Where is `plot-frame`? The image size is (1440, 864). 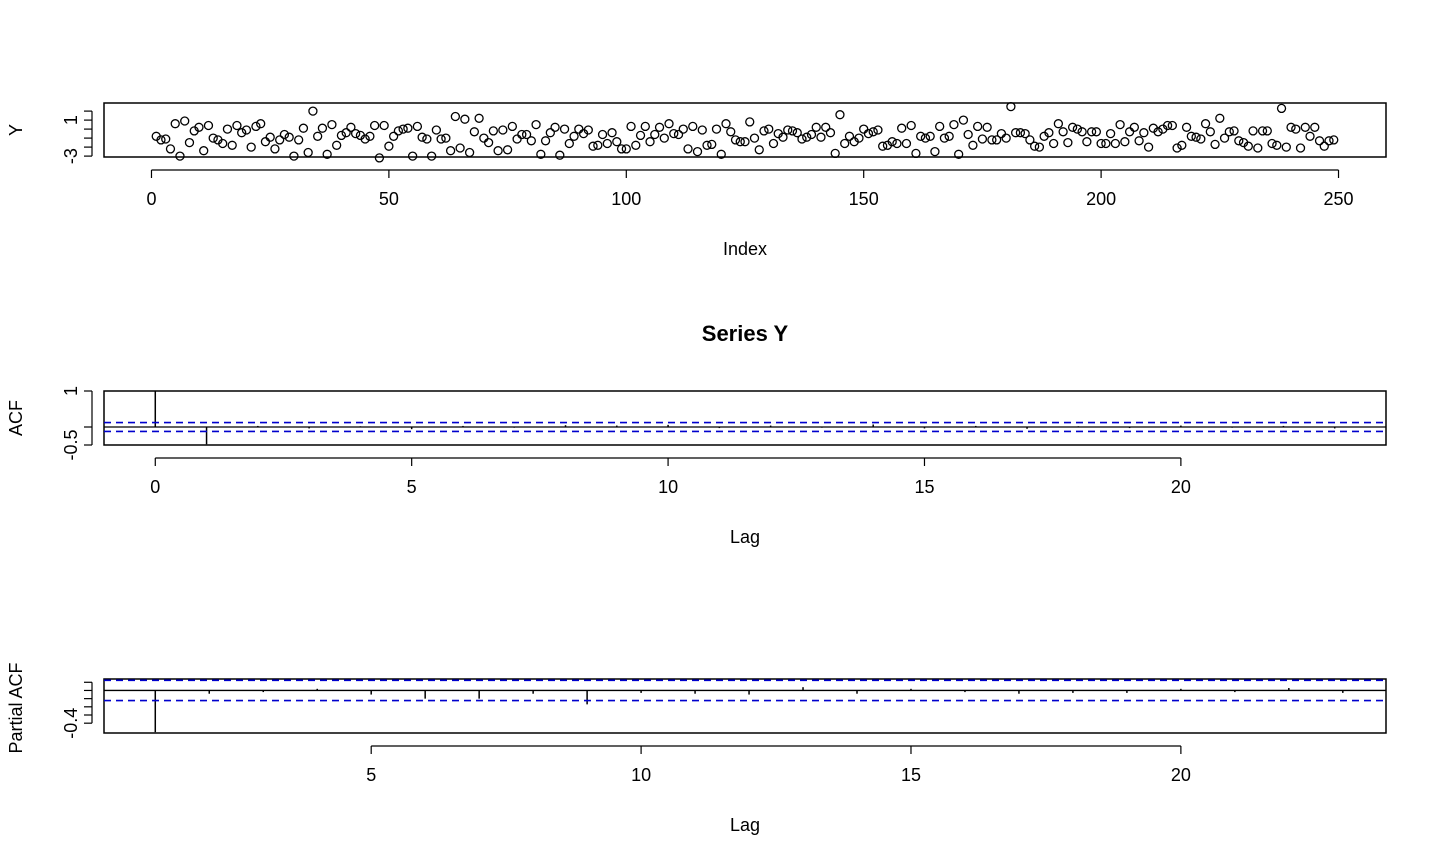 plot-frame is located at coordinates (745, 130).